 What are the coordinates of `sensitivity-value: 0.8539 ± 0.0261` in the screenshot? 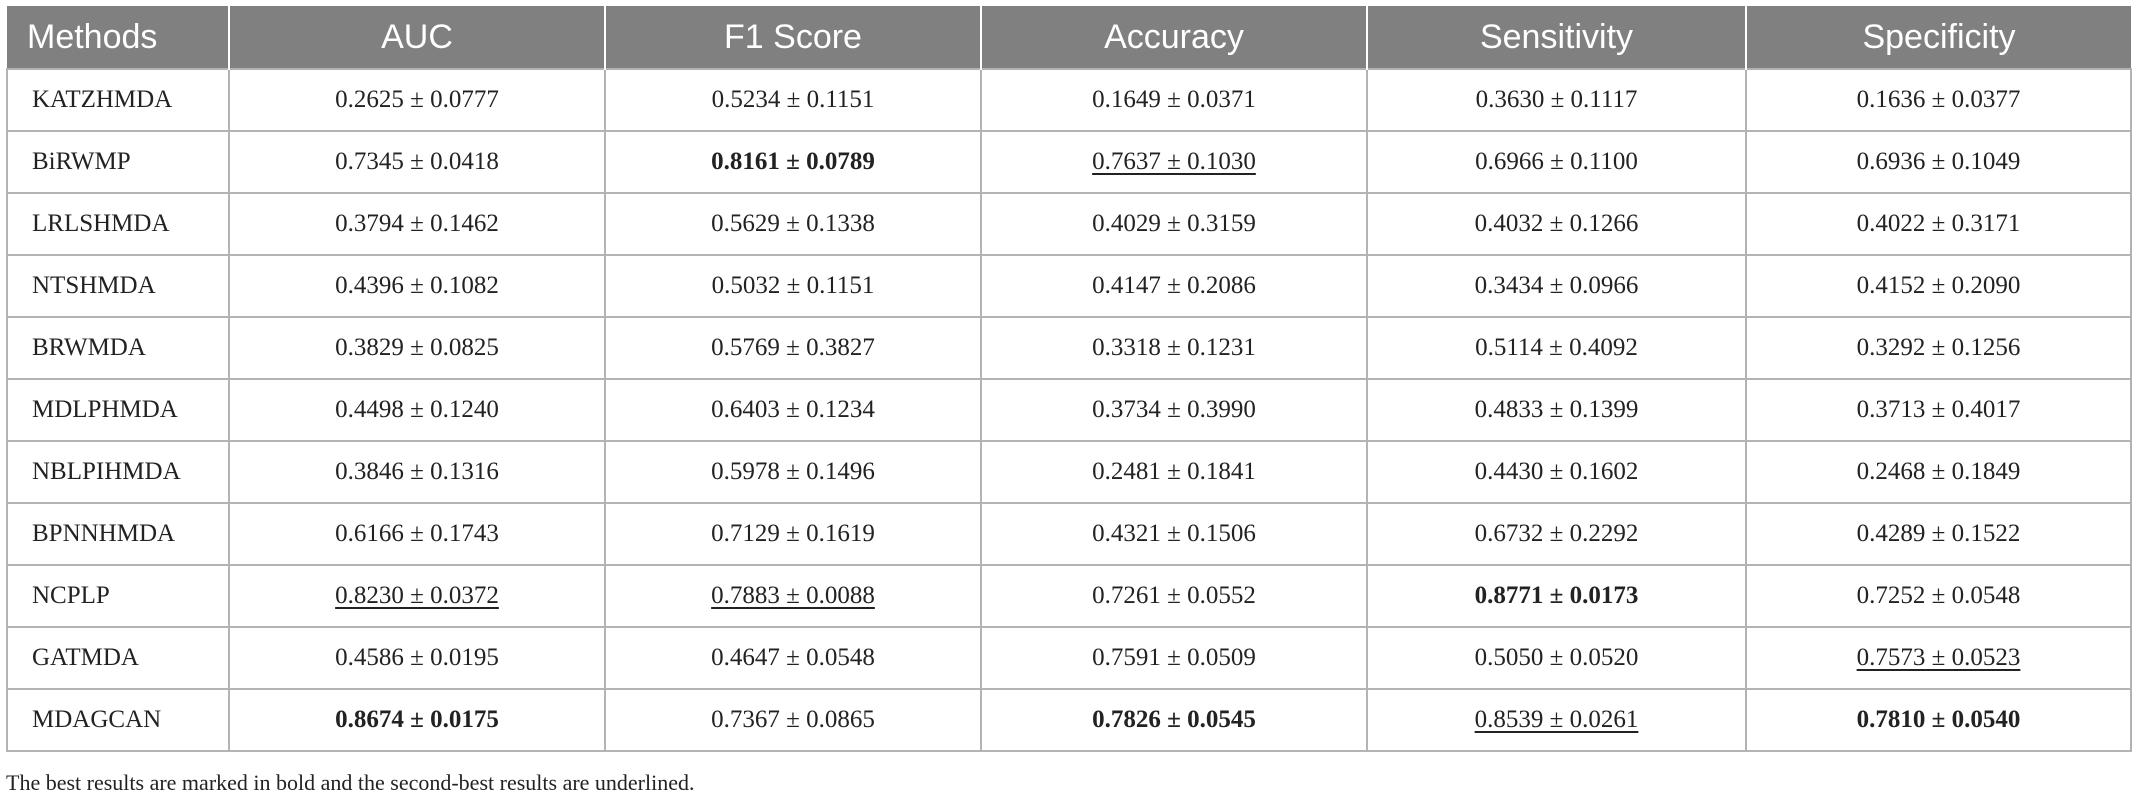 It's located at (1556, 719).